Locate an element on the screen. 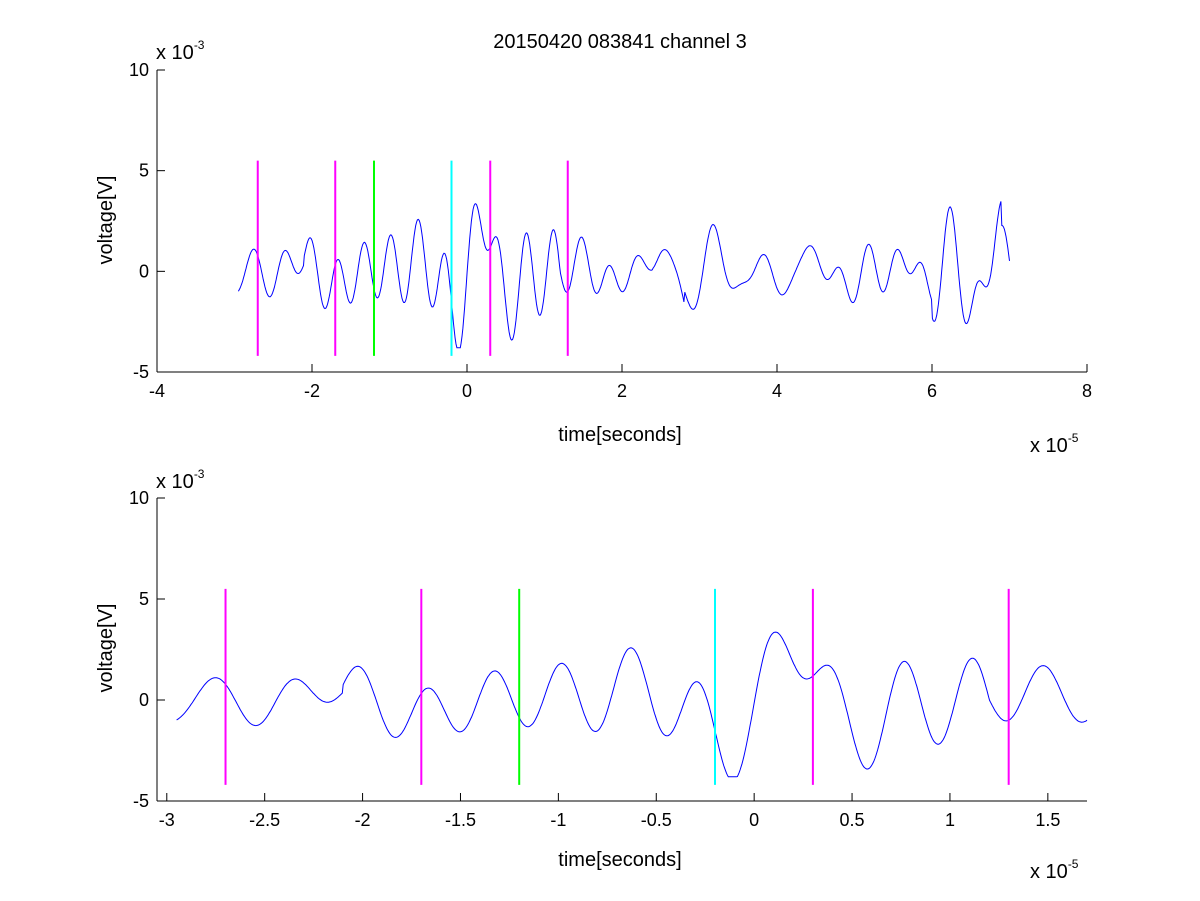 This screenshot has height=901, width=1200. x-tick-label: -2.5 is located at coordinates (264, 820).